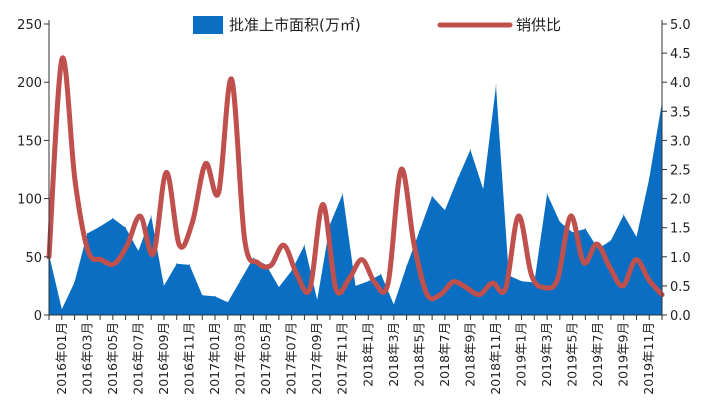  Describe the element at coordinates (240, 358) in the screenshot. I see `x-tick-label: 2017年03月` at that location.